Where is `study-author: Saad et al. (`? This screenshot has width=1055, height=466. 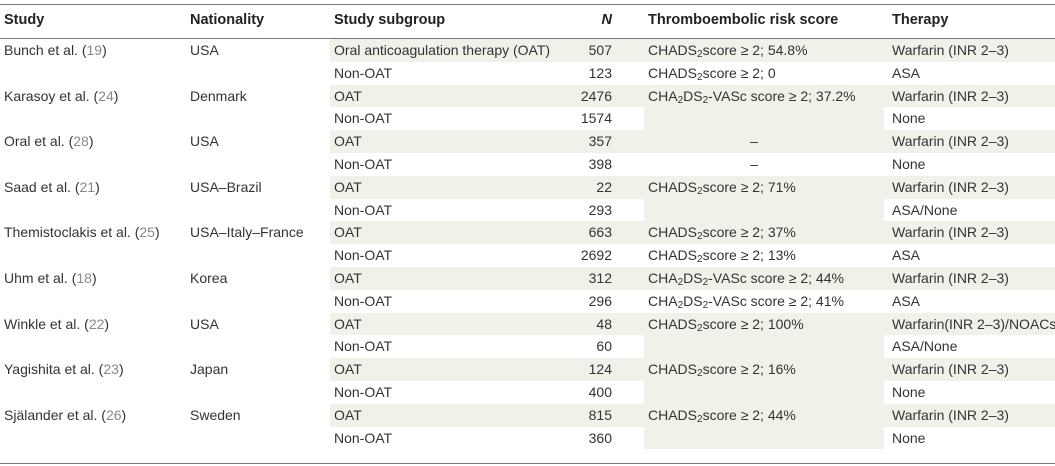 study-author: Saad et al. ( is located at coordinates (42, 186).